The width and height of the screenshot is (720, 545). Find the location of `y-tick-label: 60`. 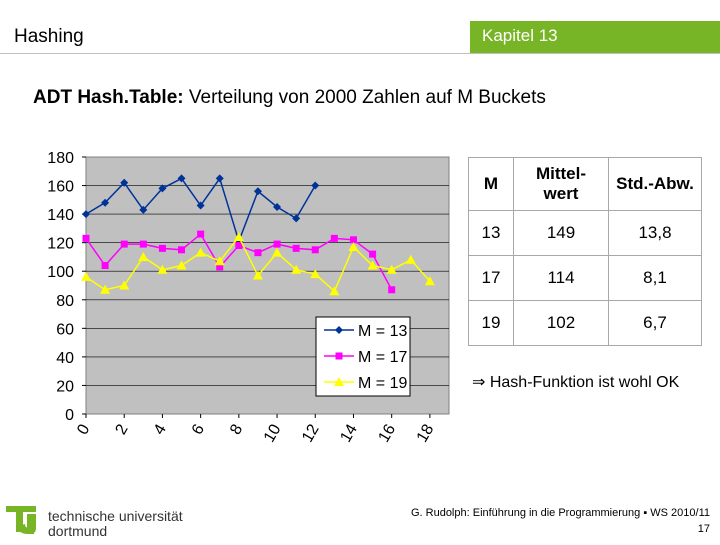

y-tick-label: 60 is located at coordinates (65, 329).